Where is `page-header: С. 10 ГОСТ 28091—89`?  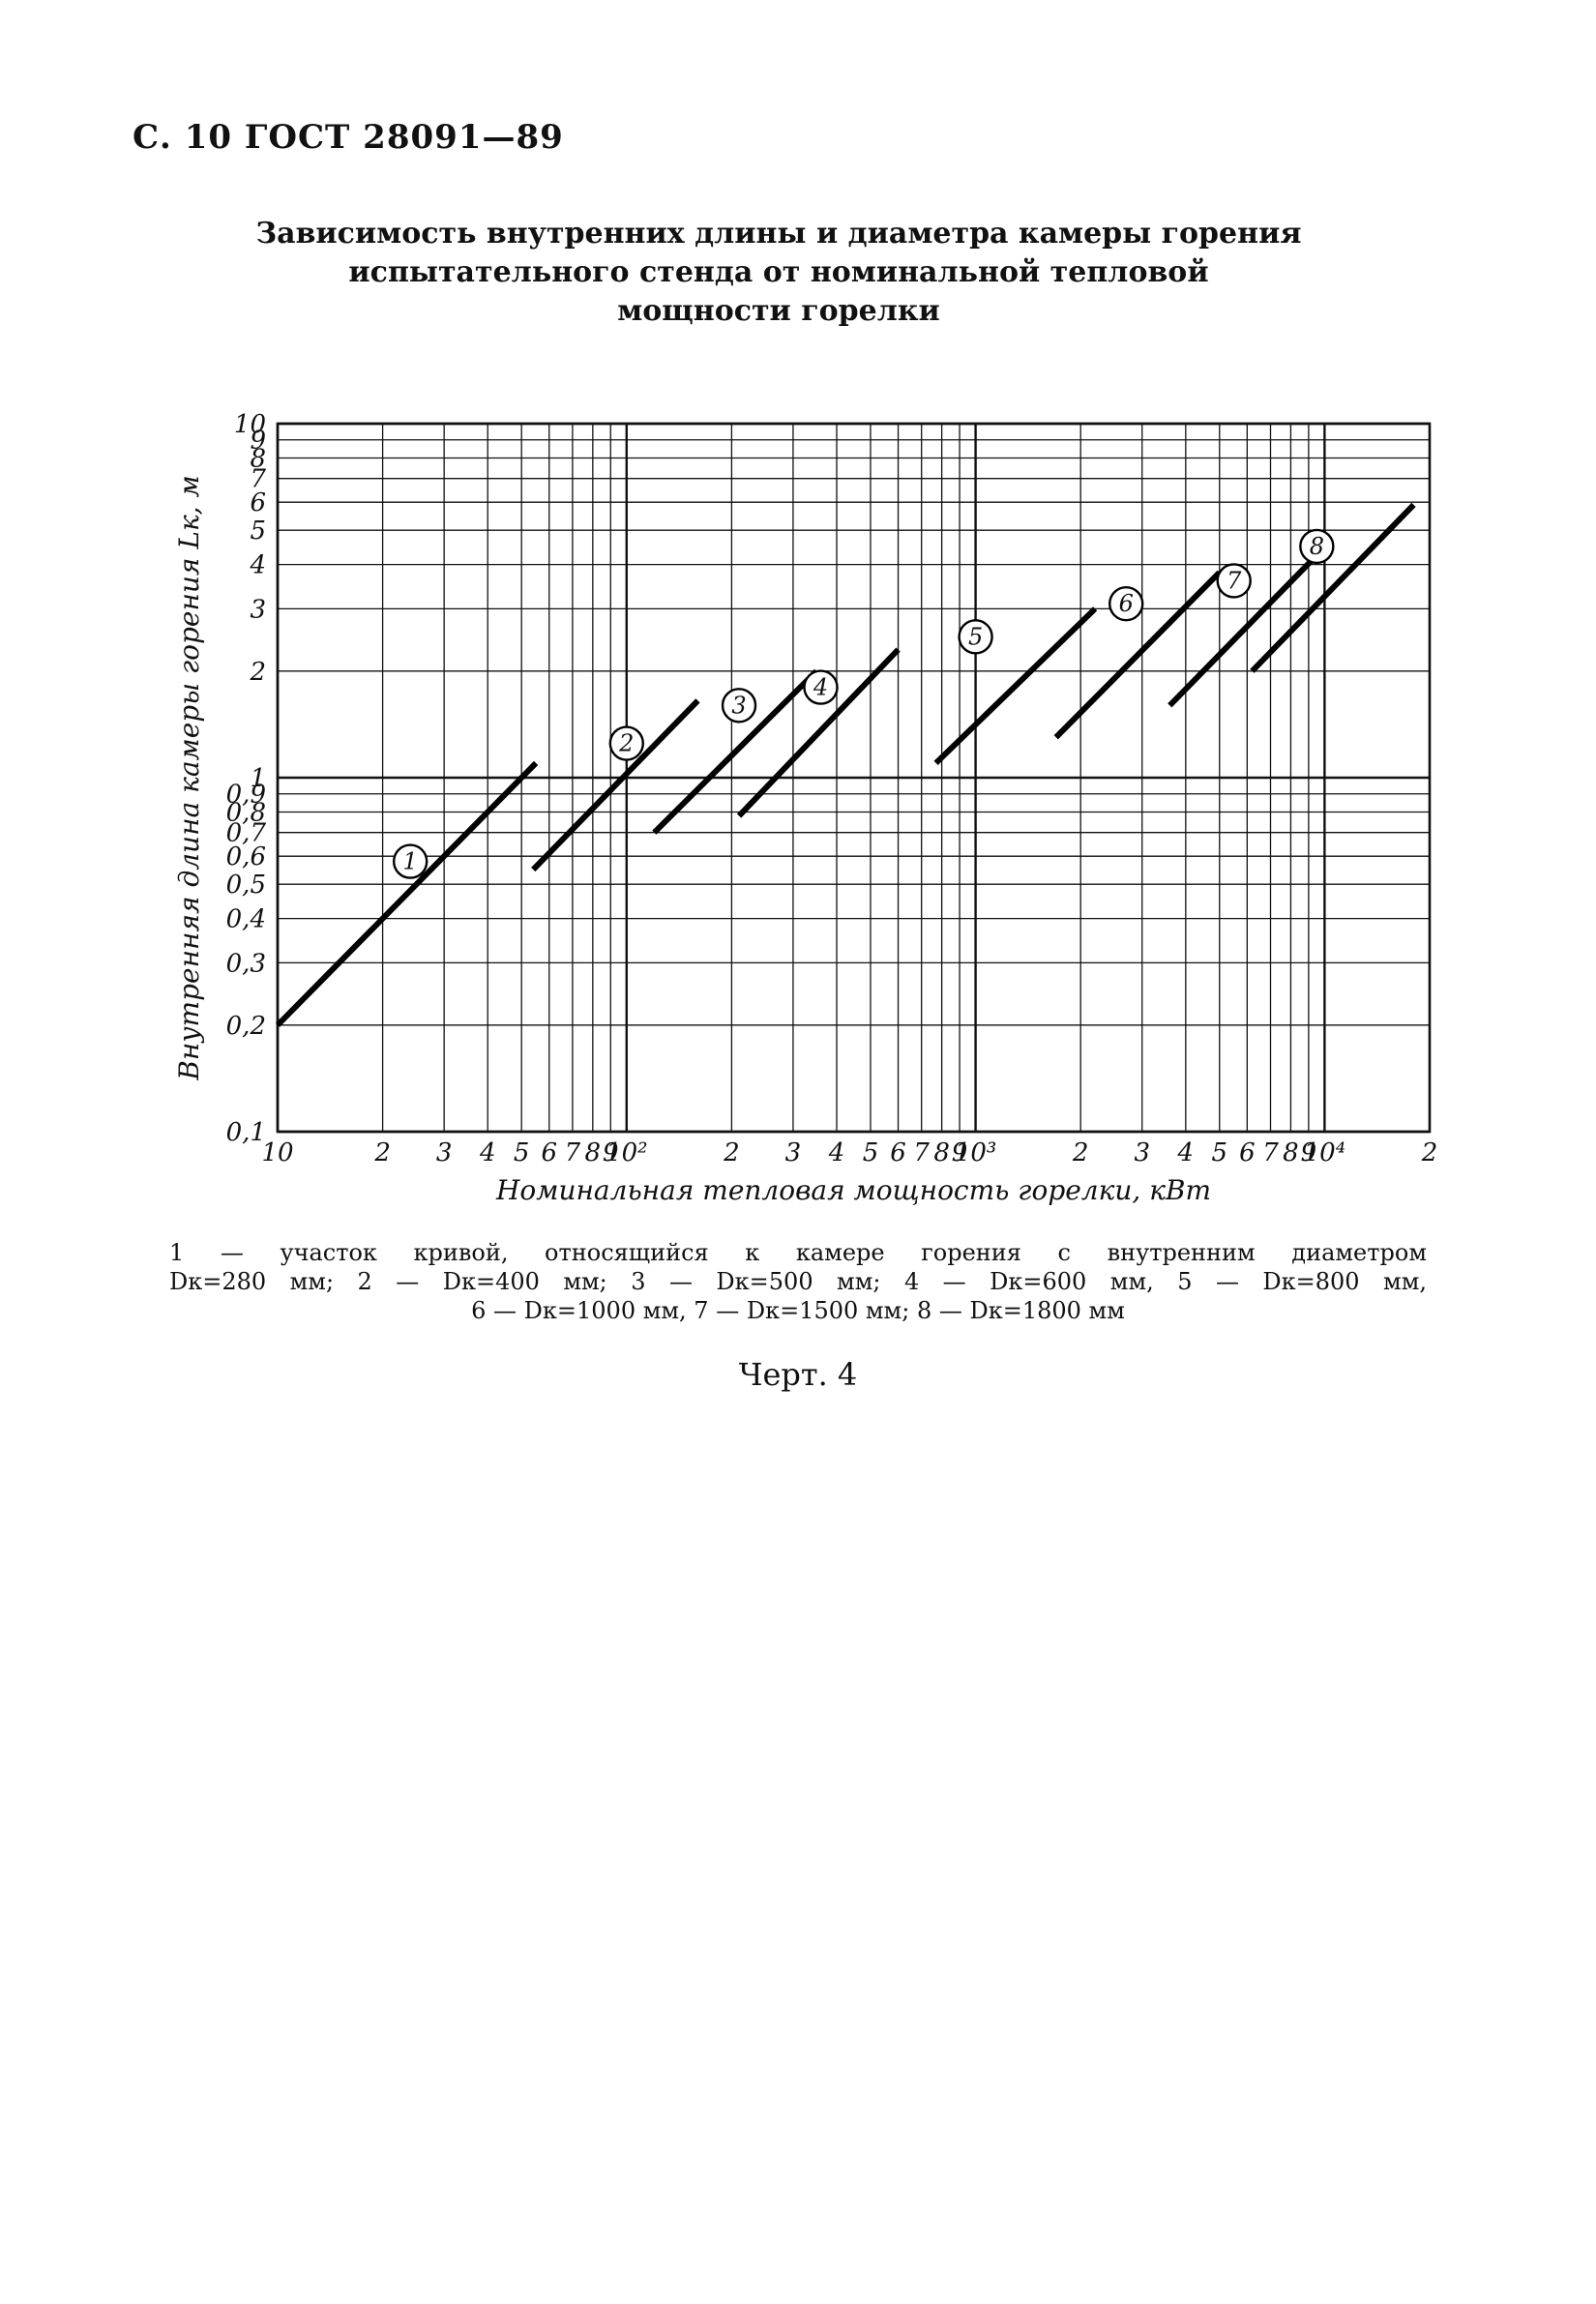 page-header: С. 10 ГОСТ 28091—89 is located at coordinates (348, 138).